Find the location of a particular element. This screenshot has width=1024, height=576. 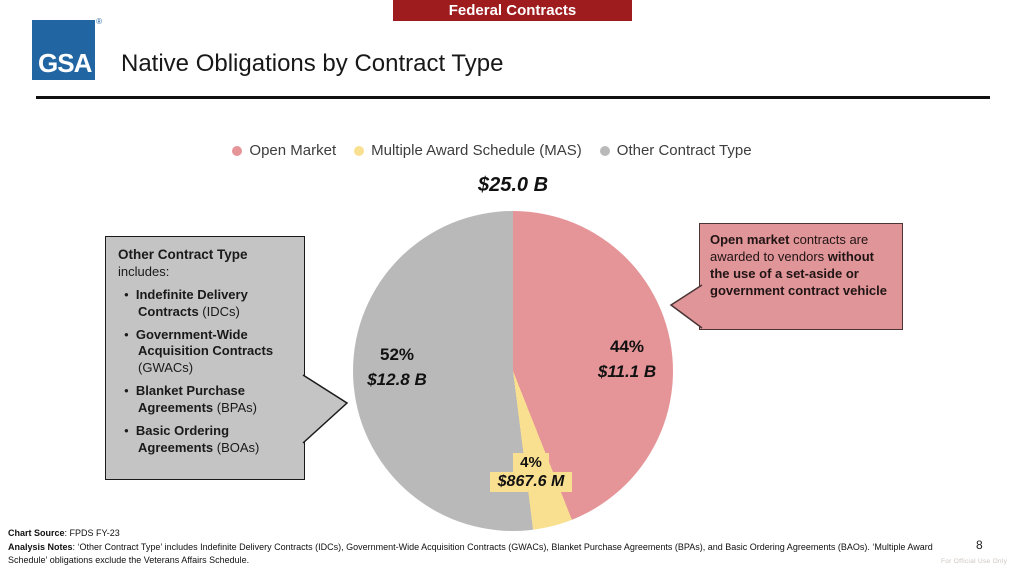

legend-swatch-open-market is located at coordinates (237, 150).